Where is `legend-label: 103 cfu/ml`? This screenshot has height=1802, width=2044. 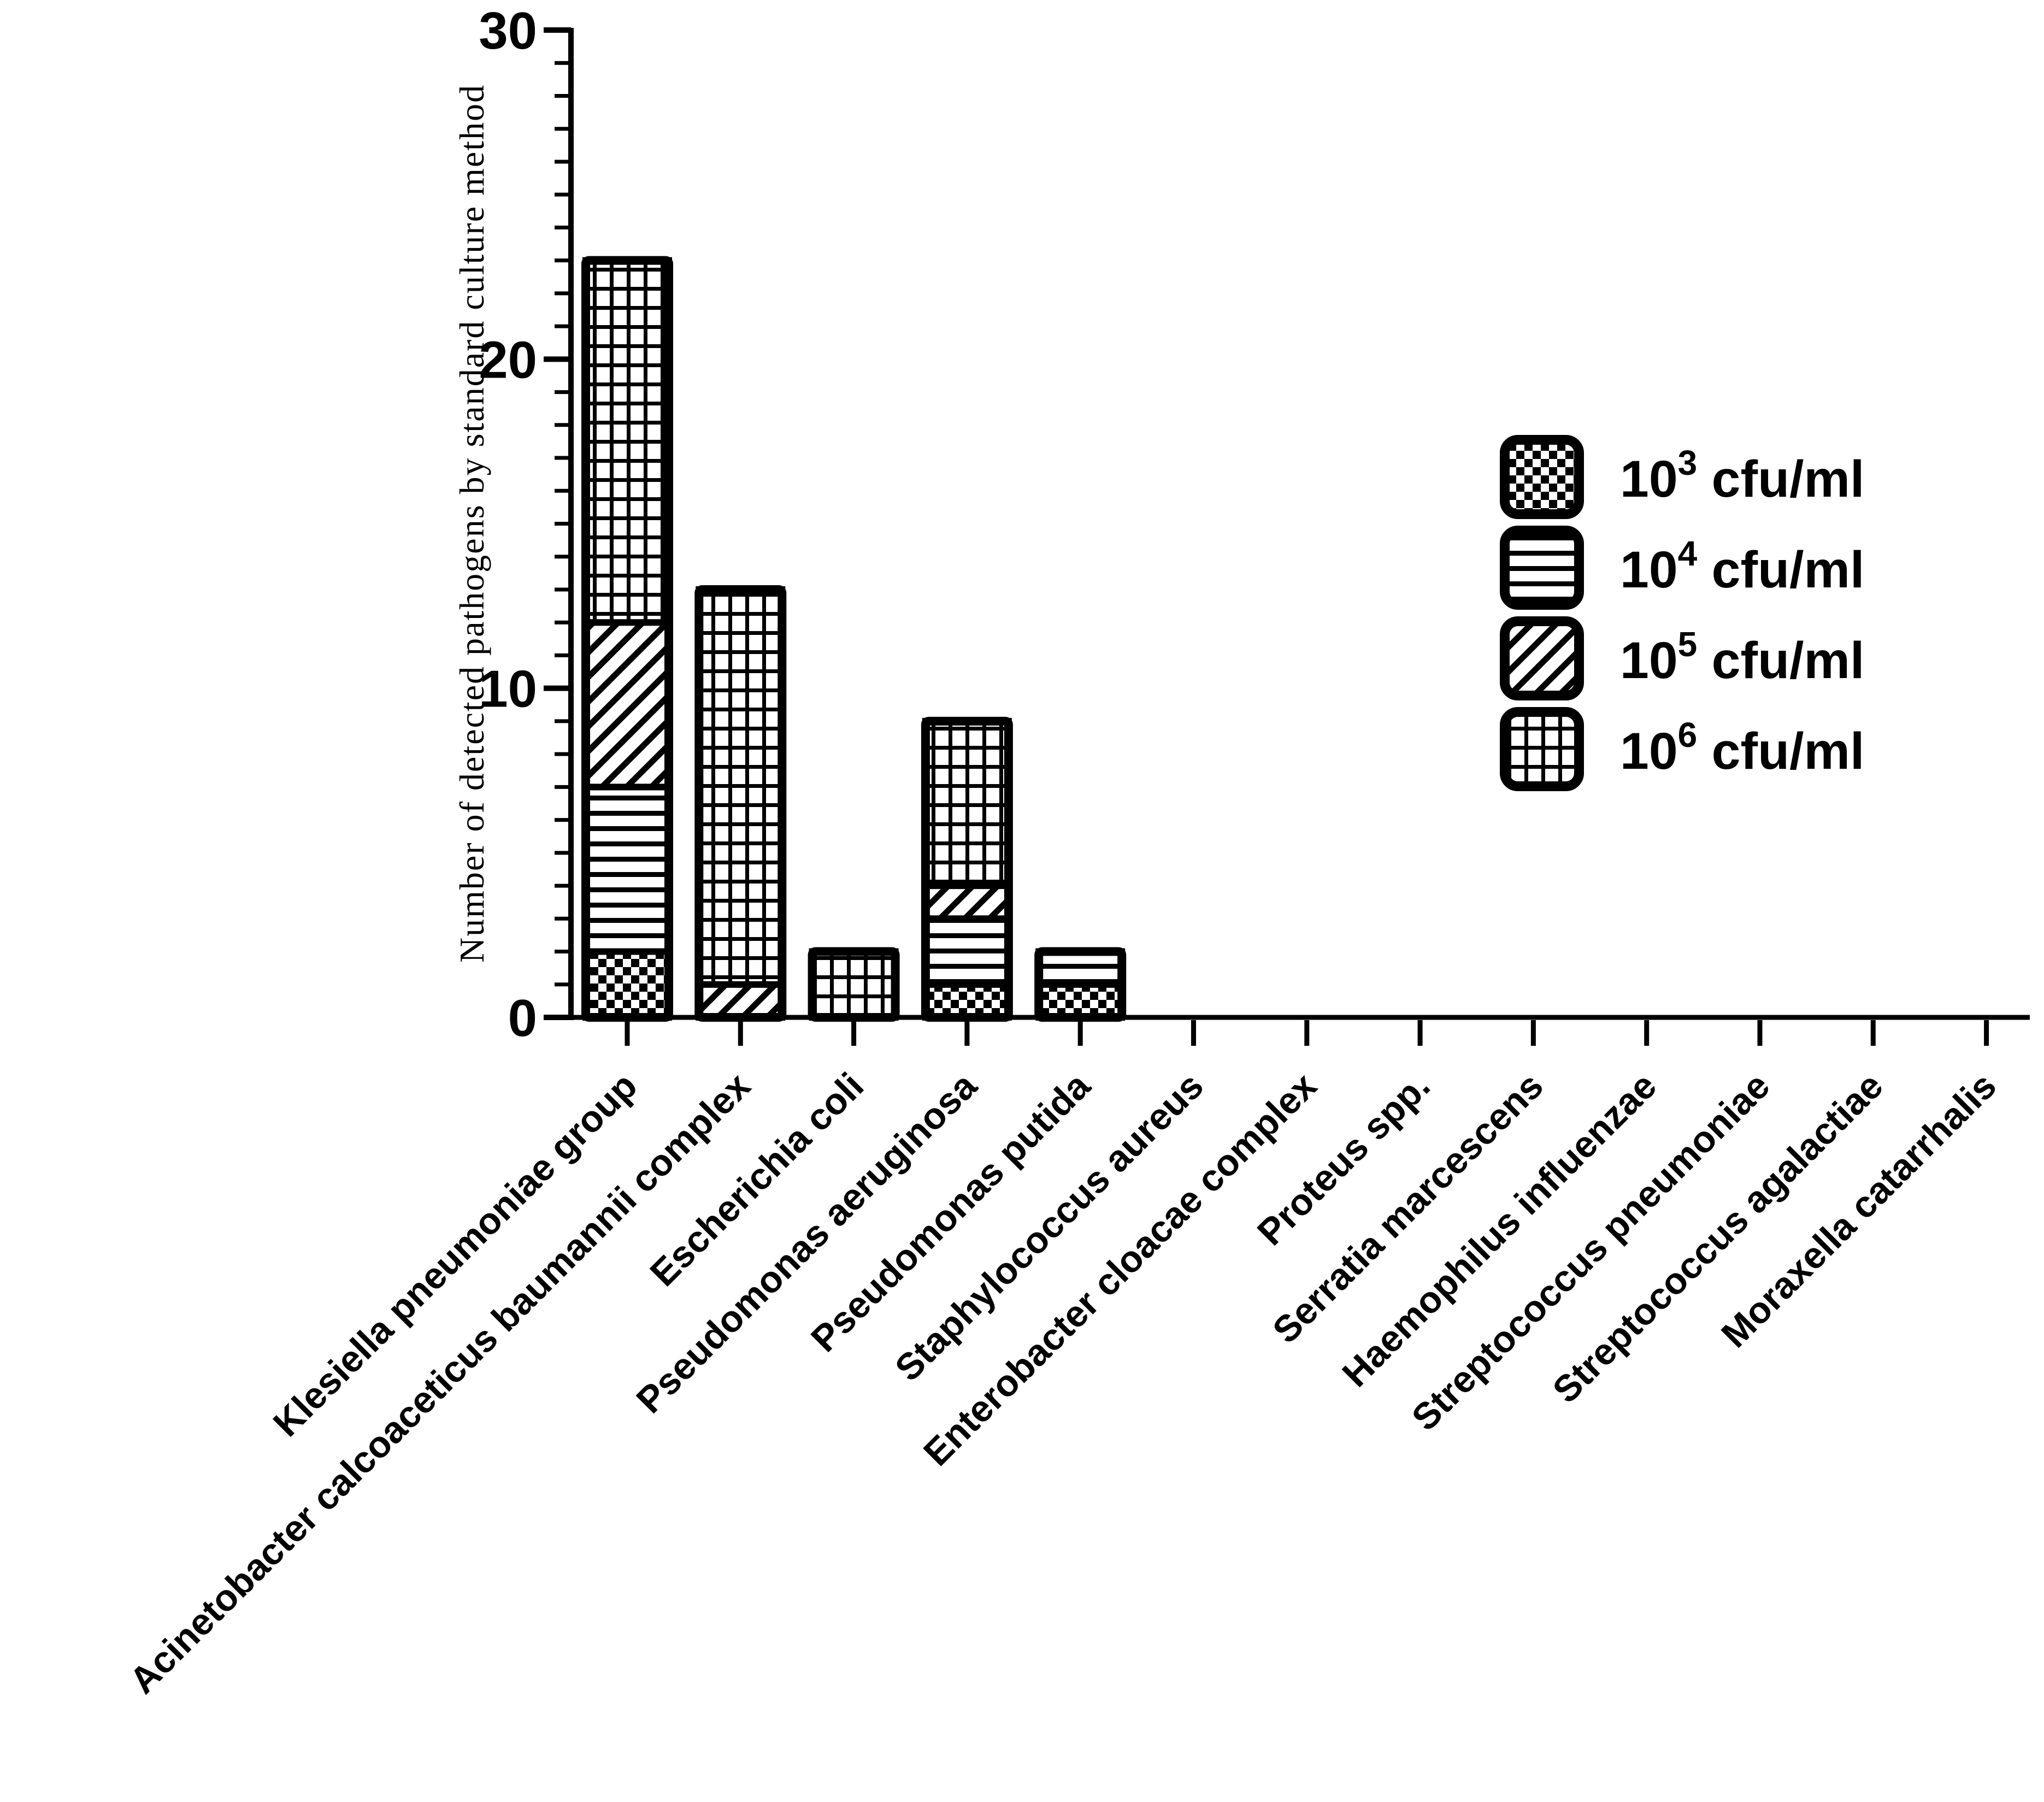
legend-label: 103 cfu/ml is located at coordinates (1742, 475).